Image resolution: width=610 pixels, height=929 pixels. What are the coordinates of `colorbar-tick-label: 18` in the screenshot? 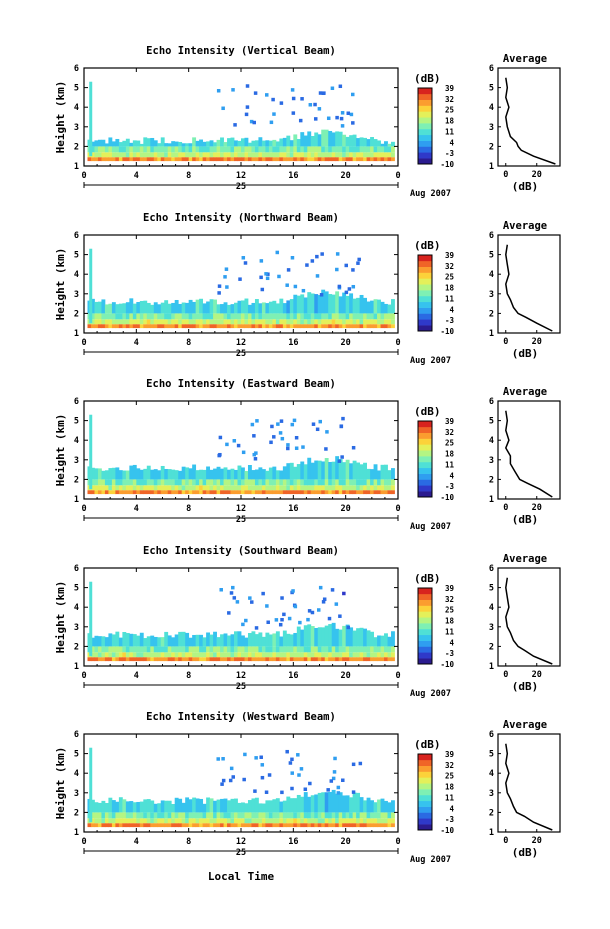 It's located at (450, 621).